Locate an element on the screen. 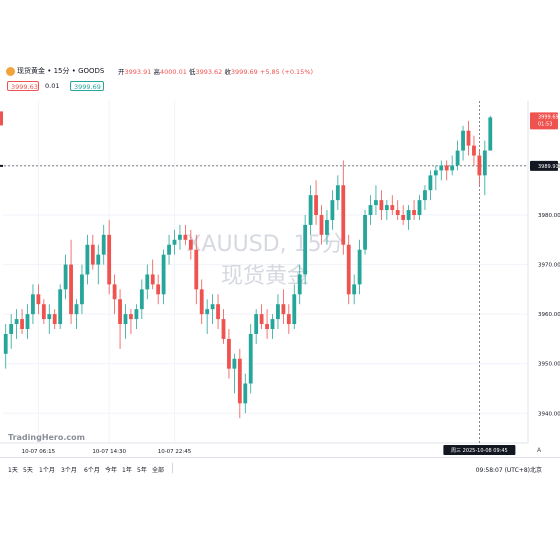  range-3m-button: 3个月 is located at coordinates (69, 470).